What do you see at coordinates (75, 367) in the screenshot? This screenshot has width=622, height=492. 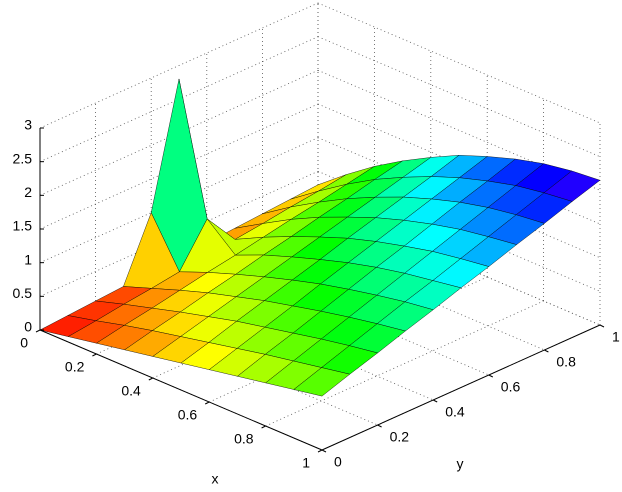 I see `x-tick-label: 0.2` at bounding box center [75, 367].